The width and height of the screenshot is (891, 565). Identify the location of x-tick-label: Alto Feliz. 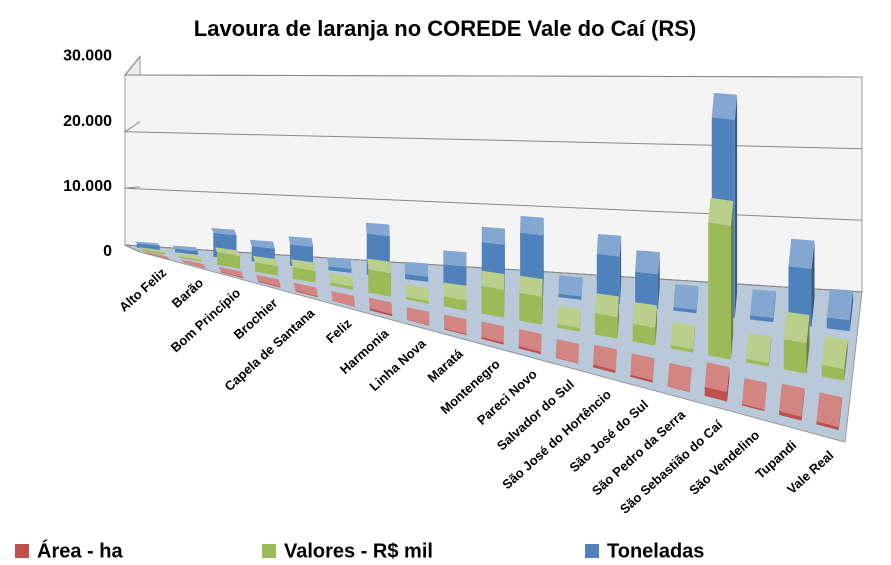
(142, 290).